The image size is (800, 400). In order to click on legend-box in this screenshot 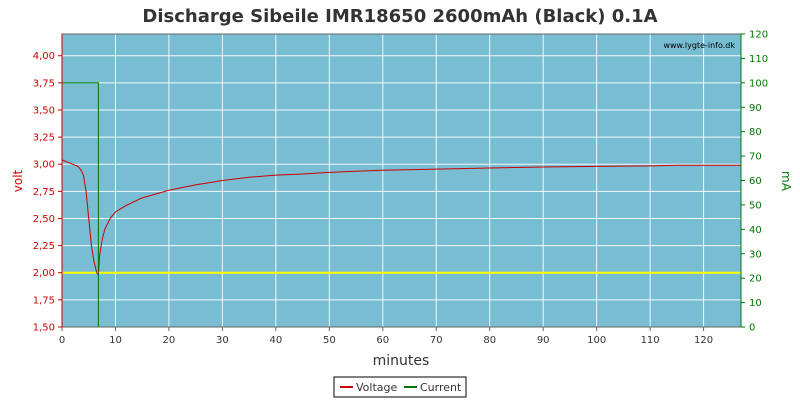, I will do `click(400, 387)`.